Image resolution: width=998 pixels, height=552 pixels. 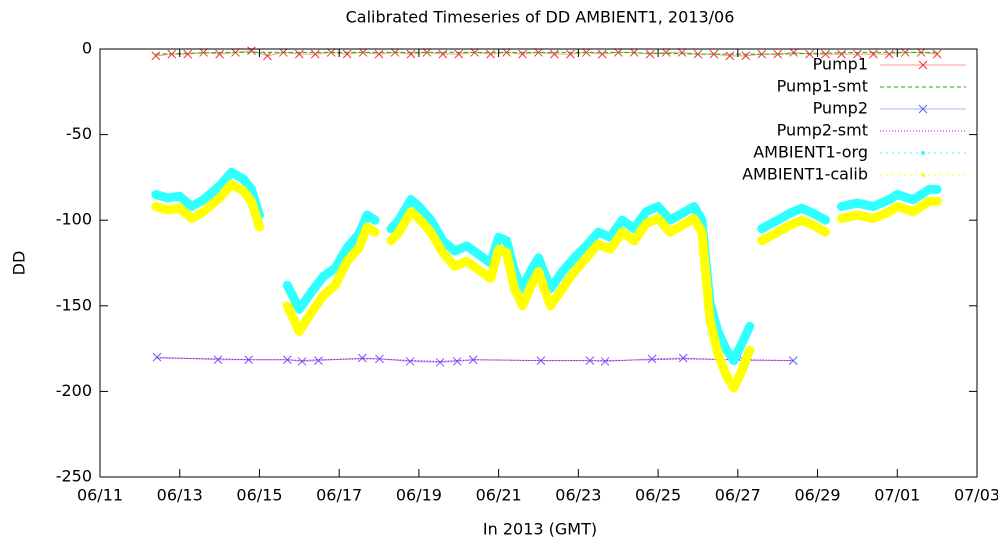 What do you see at coordinates (499, 495) in the screenshot?
I see `x-tick-label: 06/21` at bounding box center [499, 495].